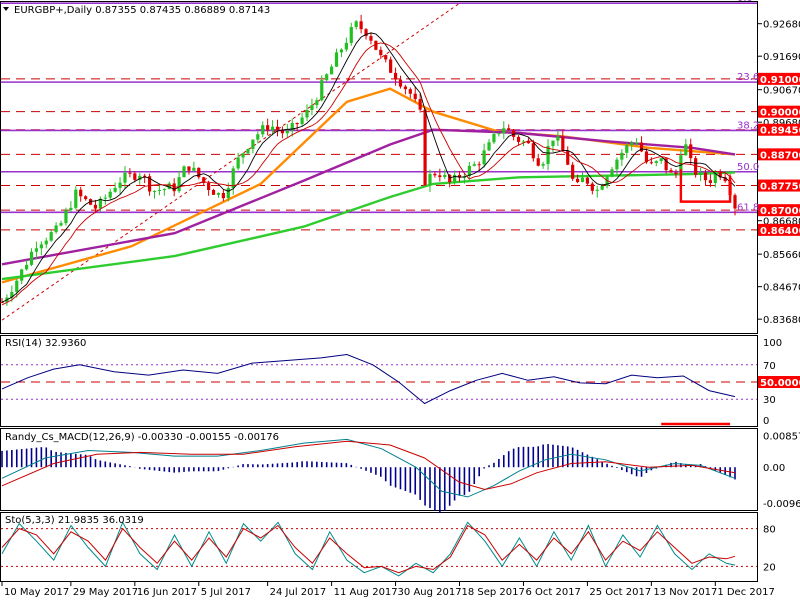 This screenshot has width=800, height=600. What do you see at coordinates (769, 530) in the screenshot?
I see `stoch-axis-label: 80` at bounding box center [769, 530].